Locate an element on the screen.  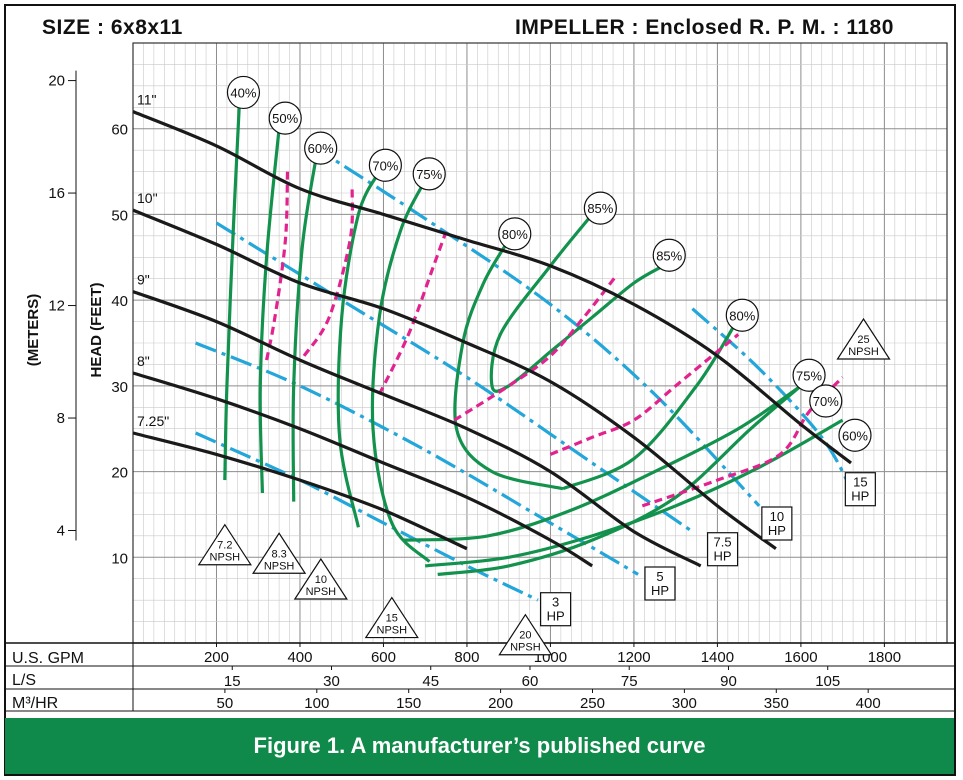
x-tick-gpm: 1200 is located at coordinates (633, 657).